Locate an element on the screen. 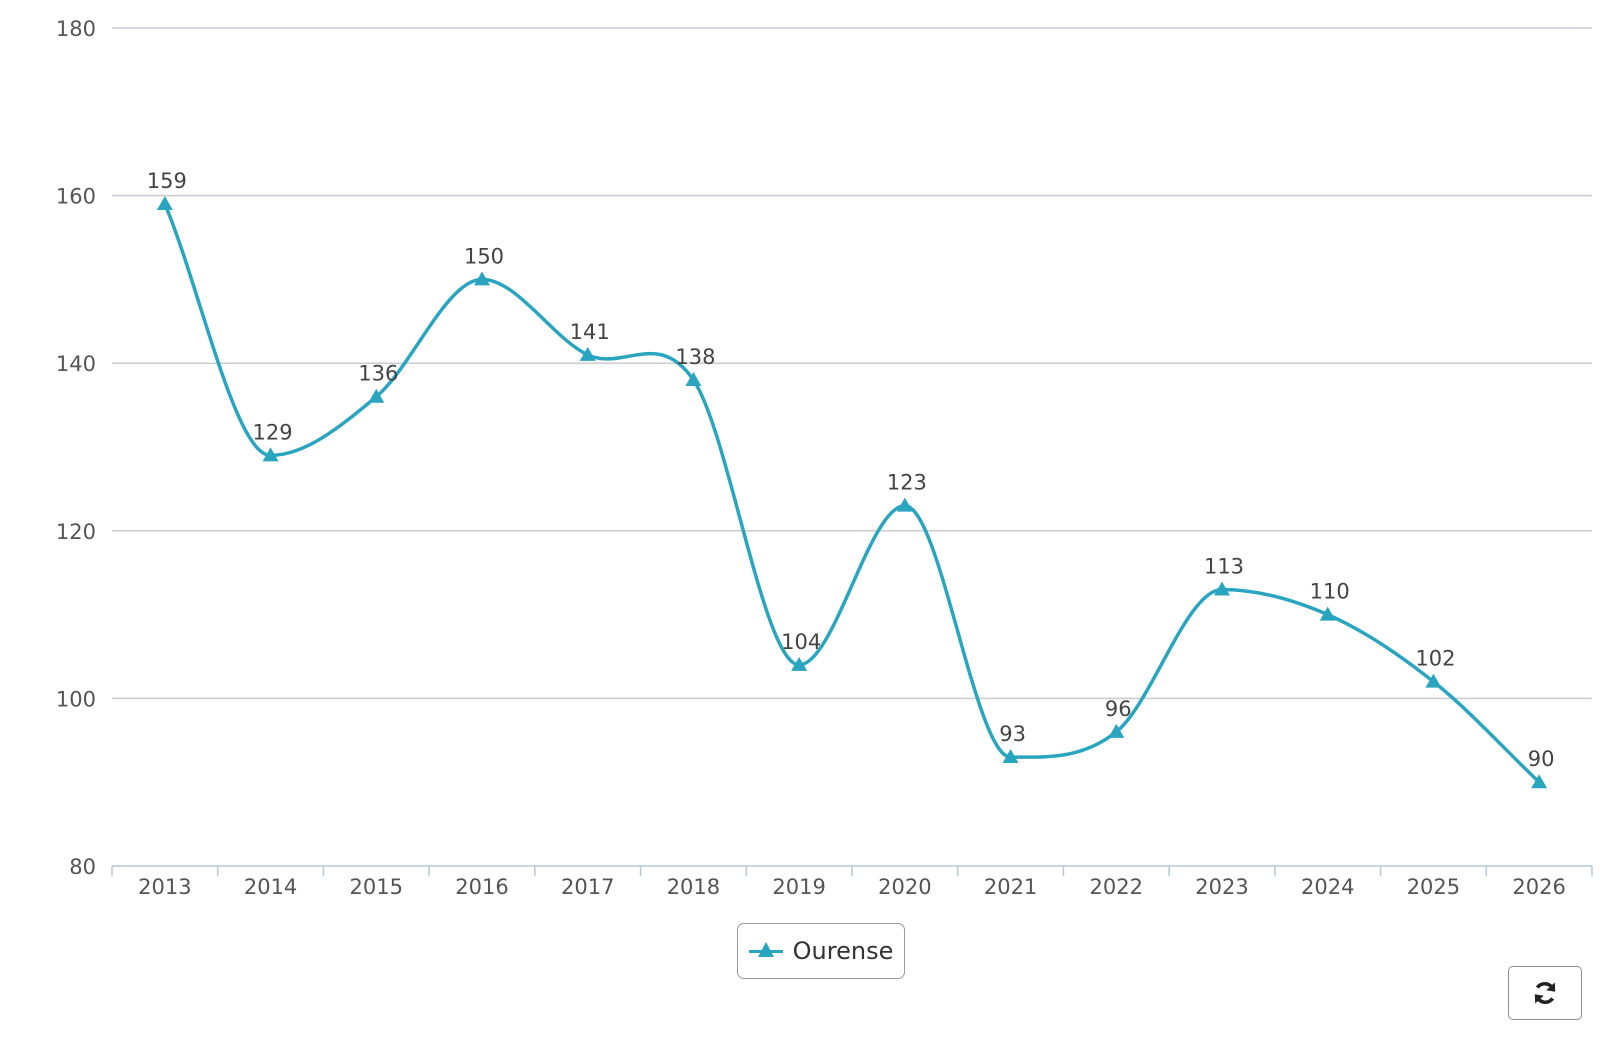 The width and height of the screenshot is (1600, 1043). data-label: 110 is located at coordinates (1330, 592).